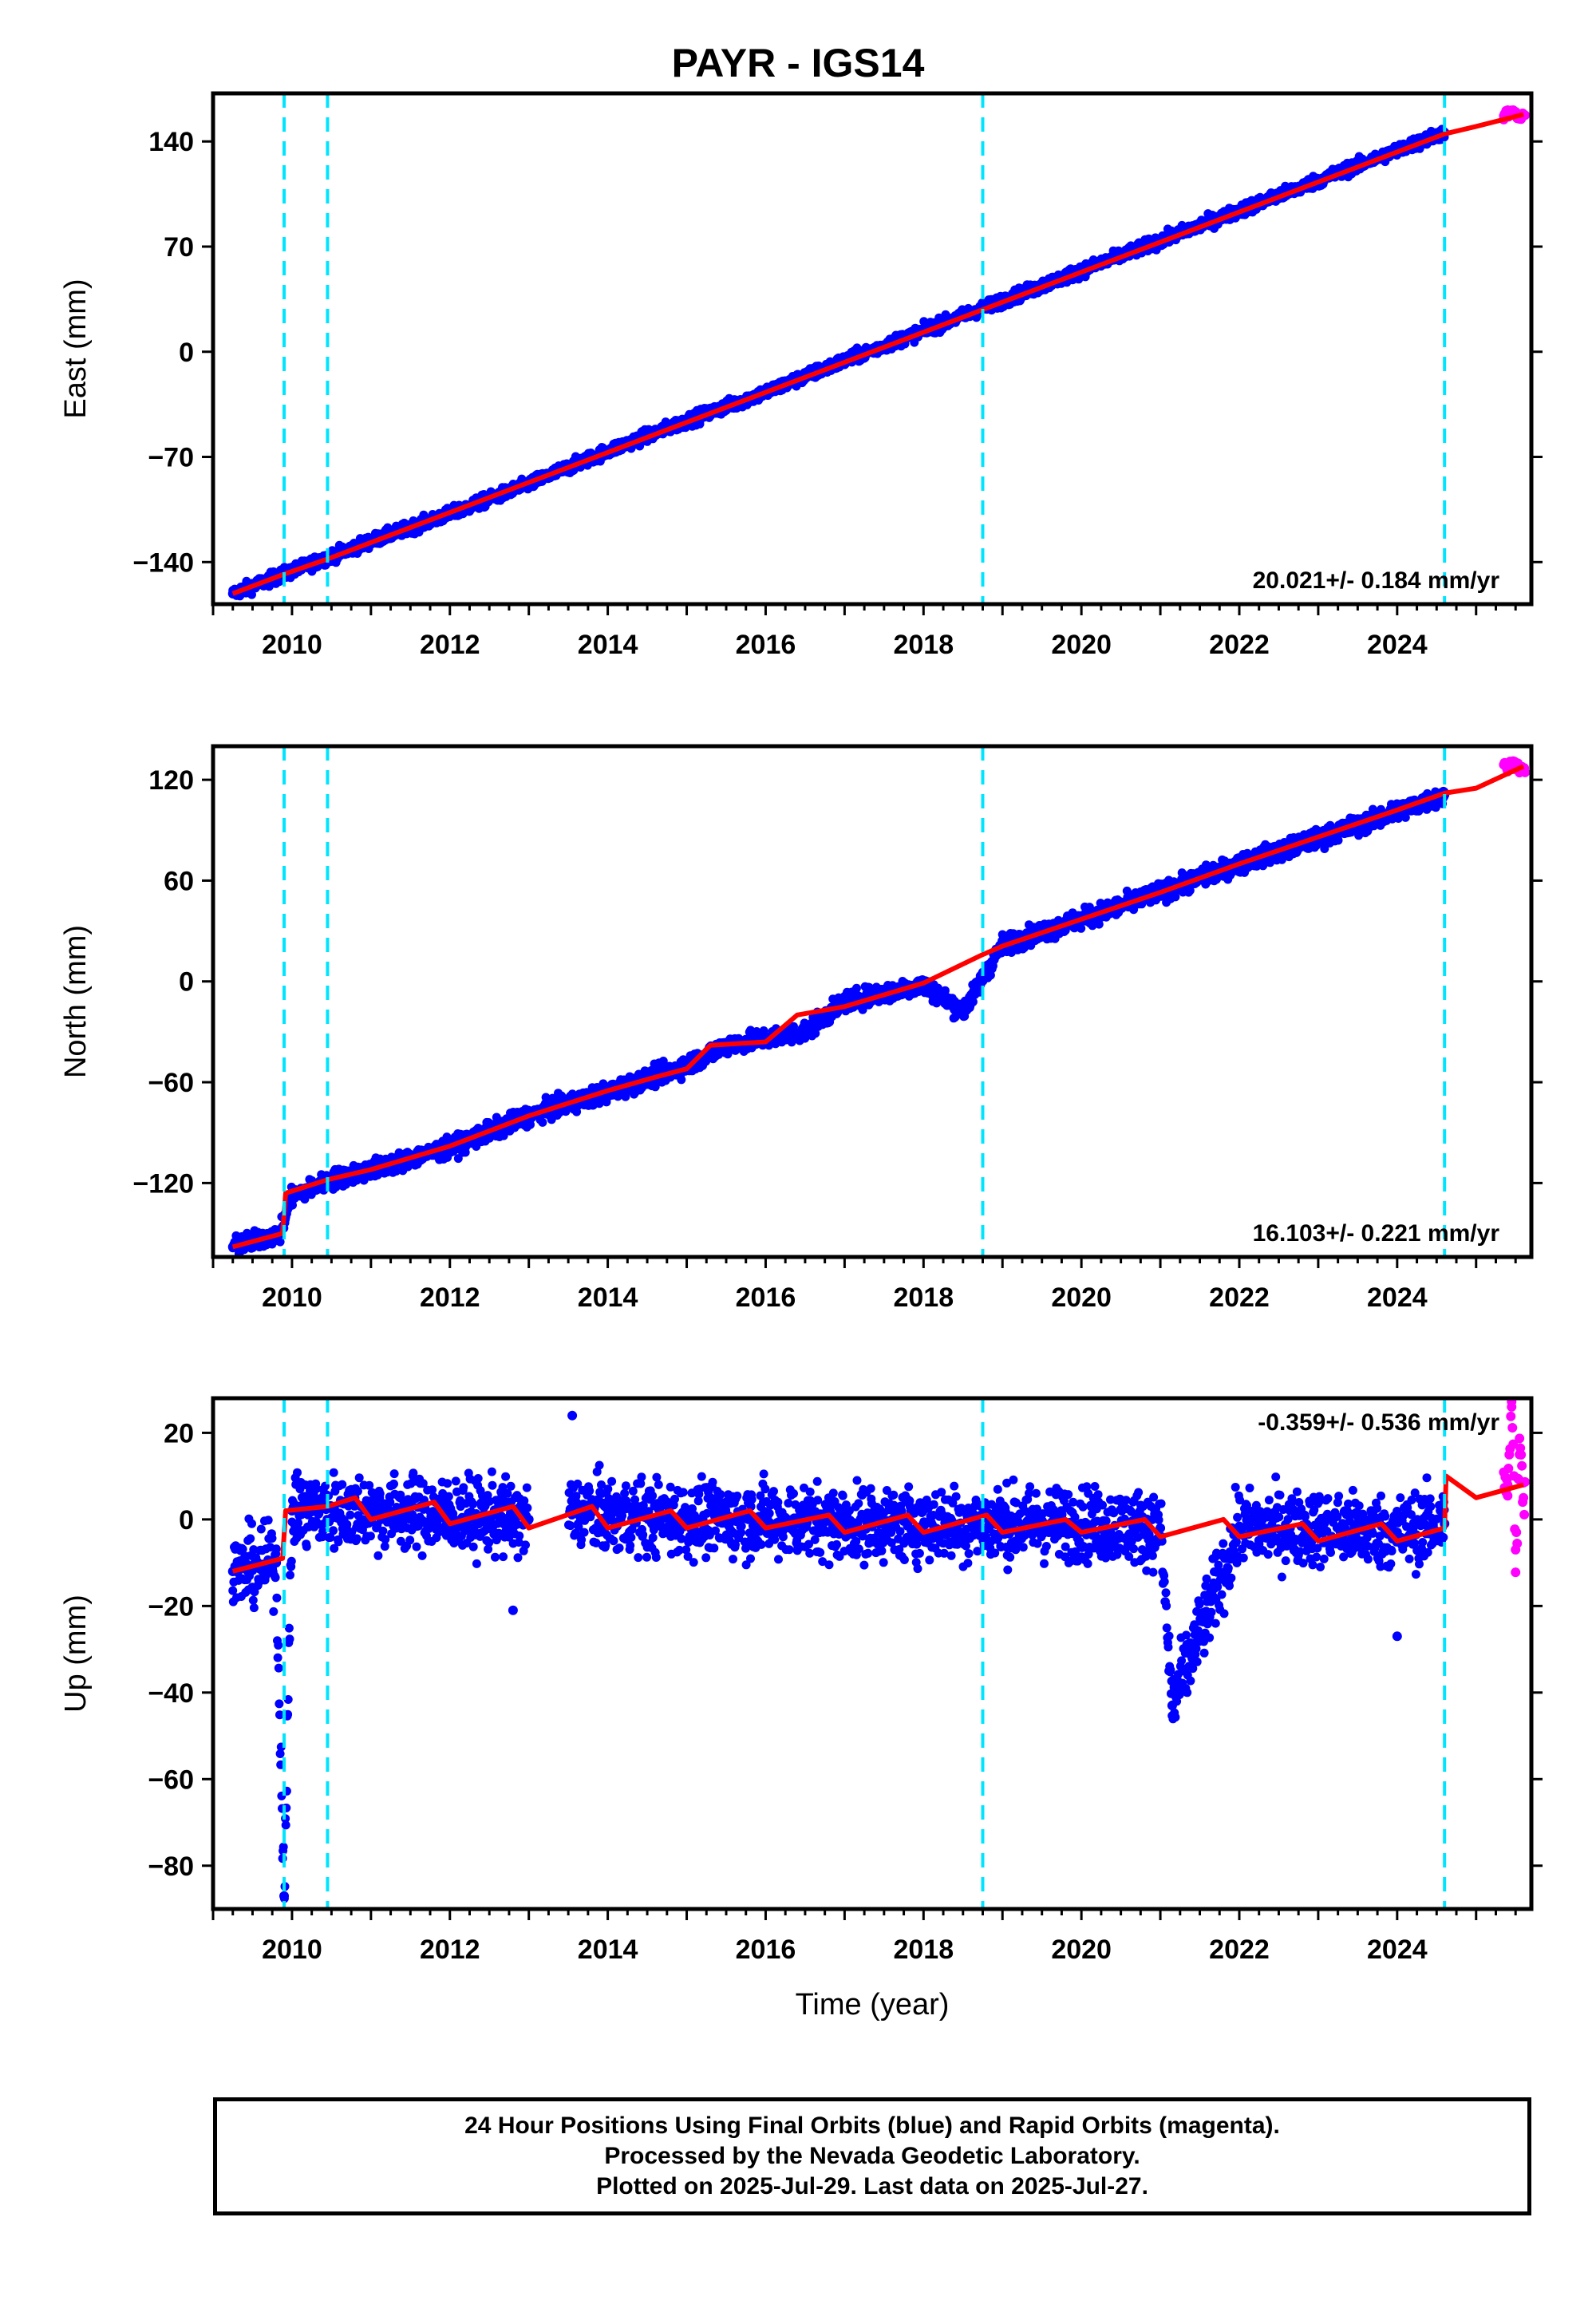 The height and width of the screenshot is (2316, 1596). What do you see at coordinates (450, 645) in the screenshot?
I see `east-x-tick-label: 2012` at bounding box center [450, 645].